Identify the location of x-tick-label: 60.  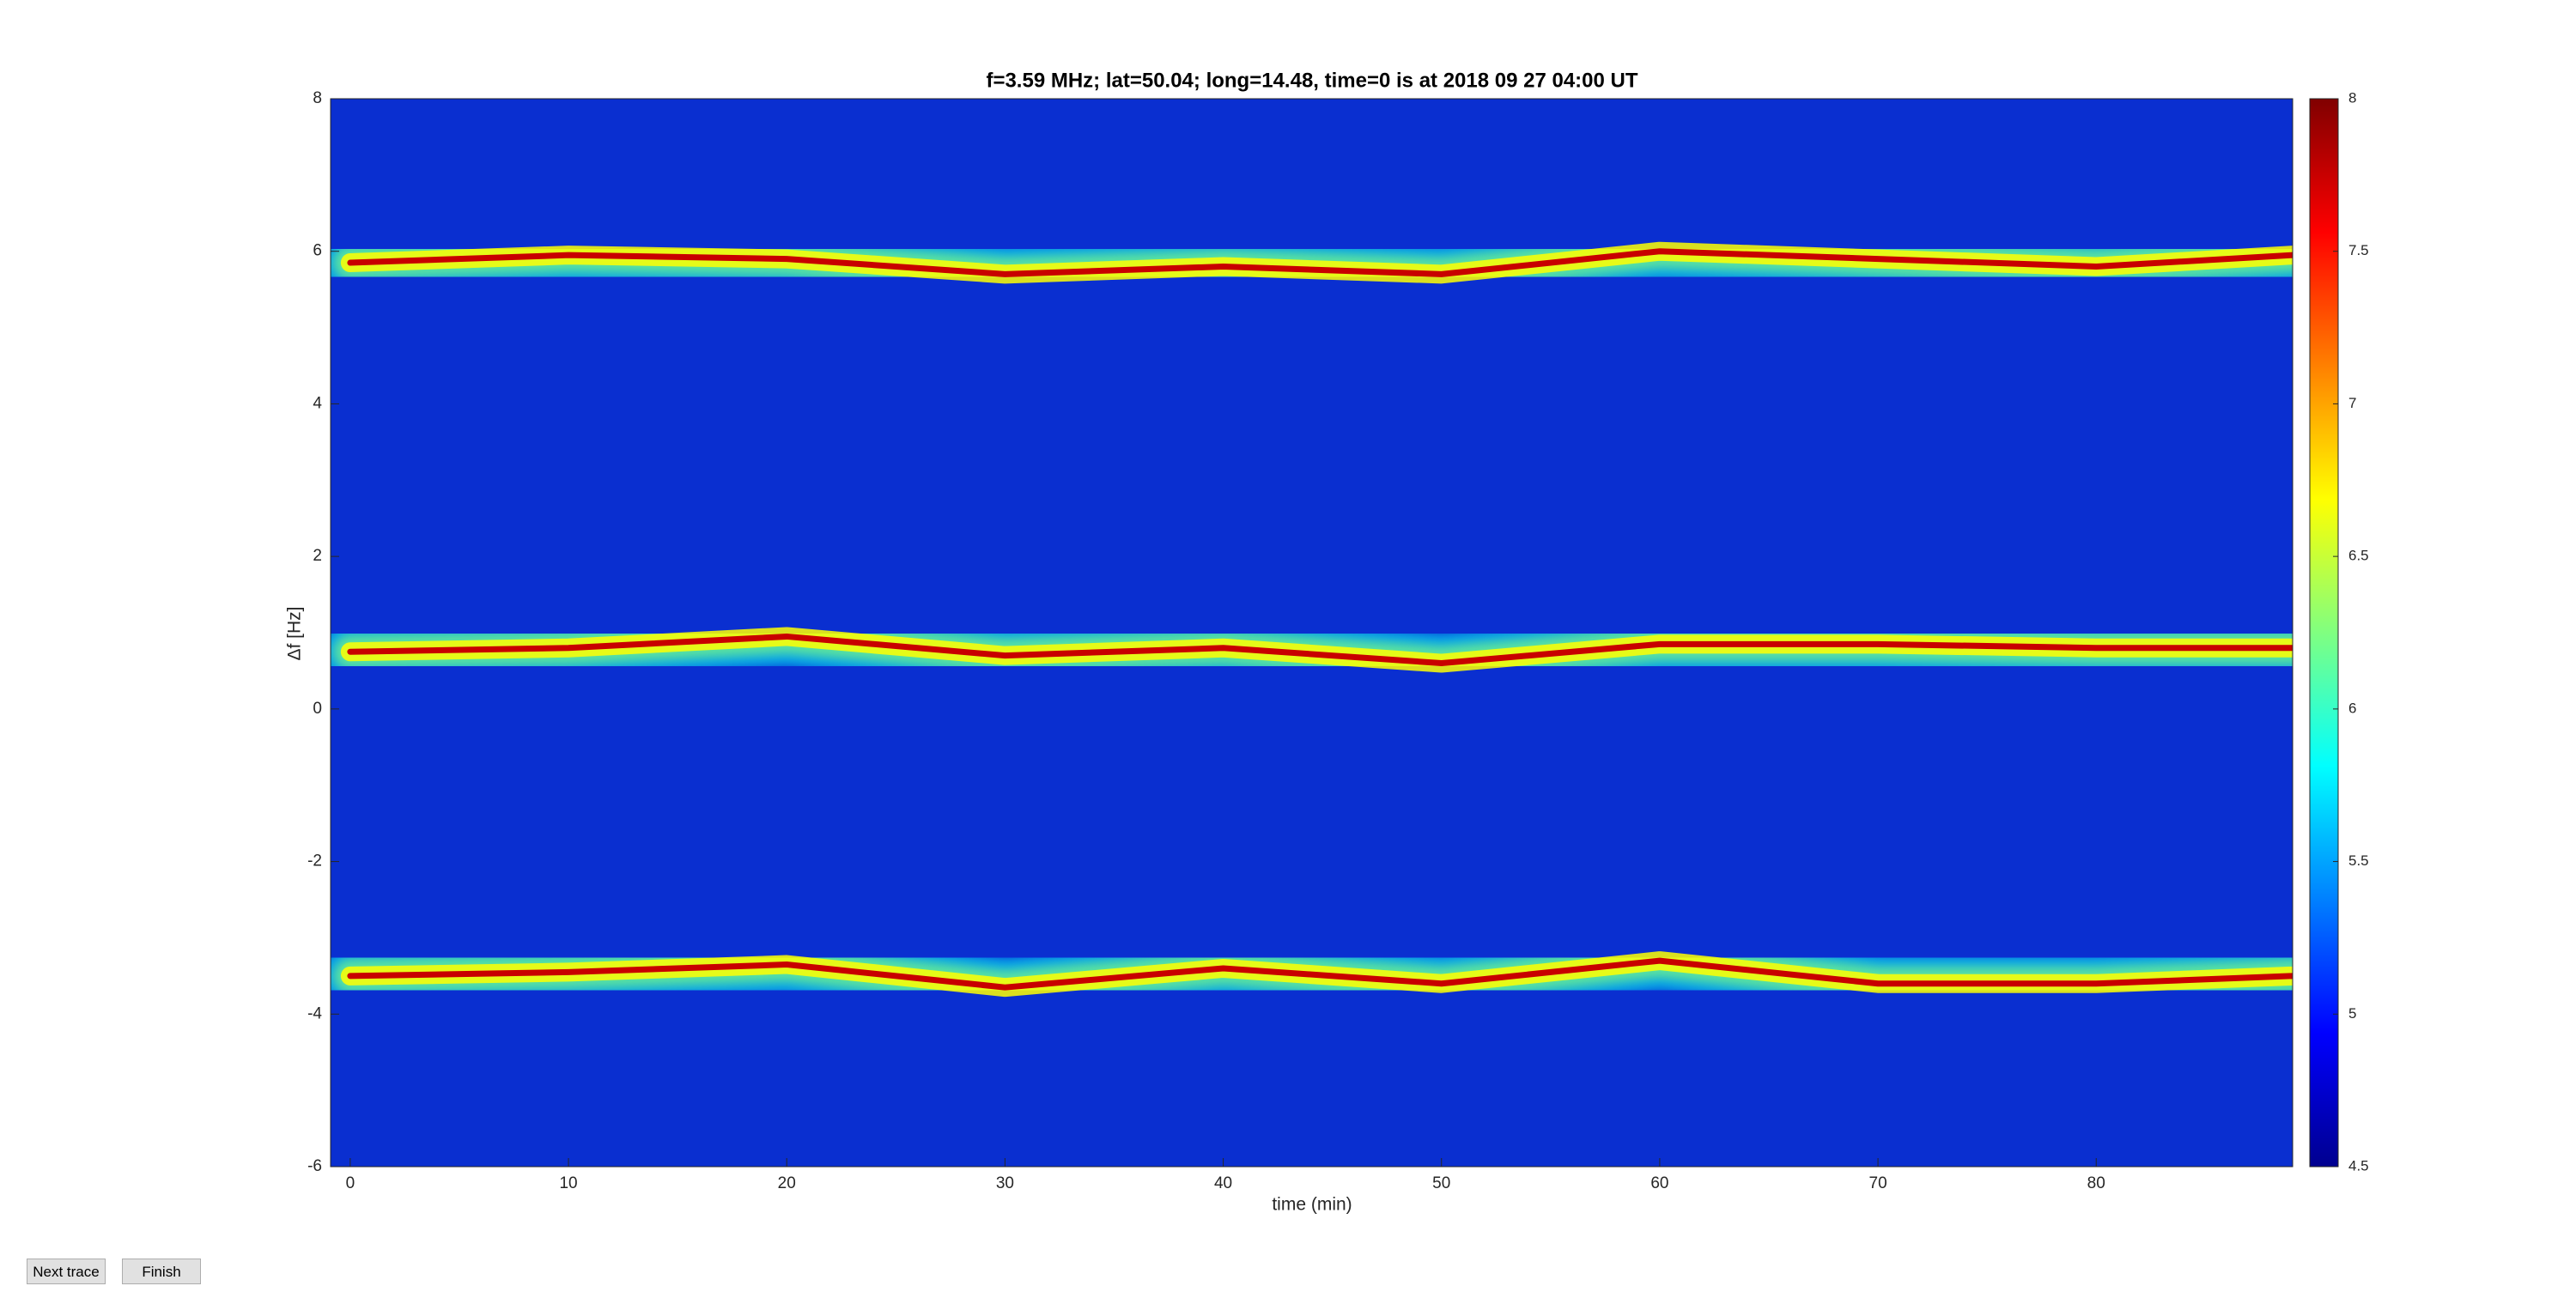
(1659, 1183).